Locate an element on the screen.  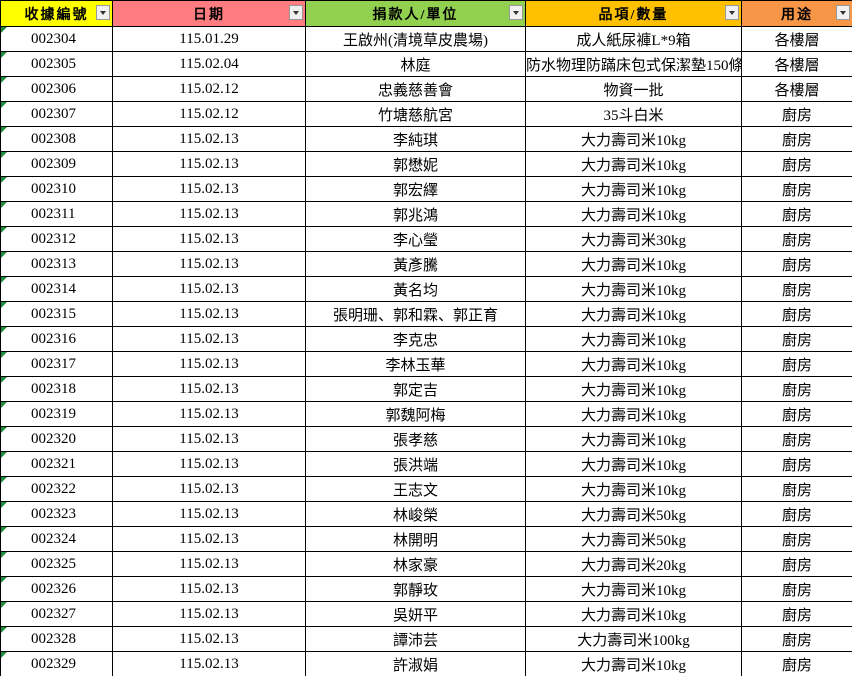
cell: 王啟州(清境草皮農場) is located at coordinates (415, 39).